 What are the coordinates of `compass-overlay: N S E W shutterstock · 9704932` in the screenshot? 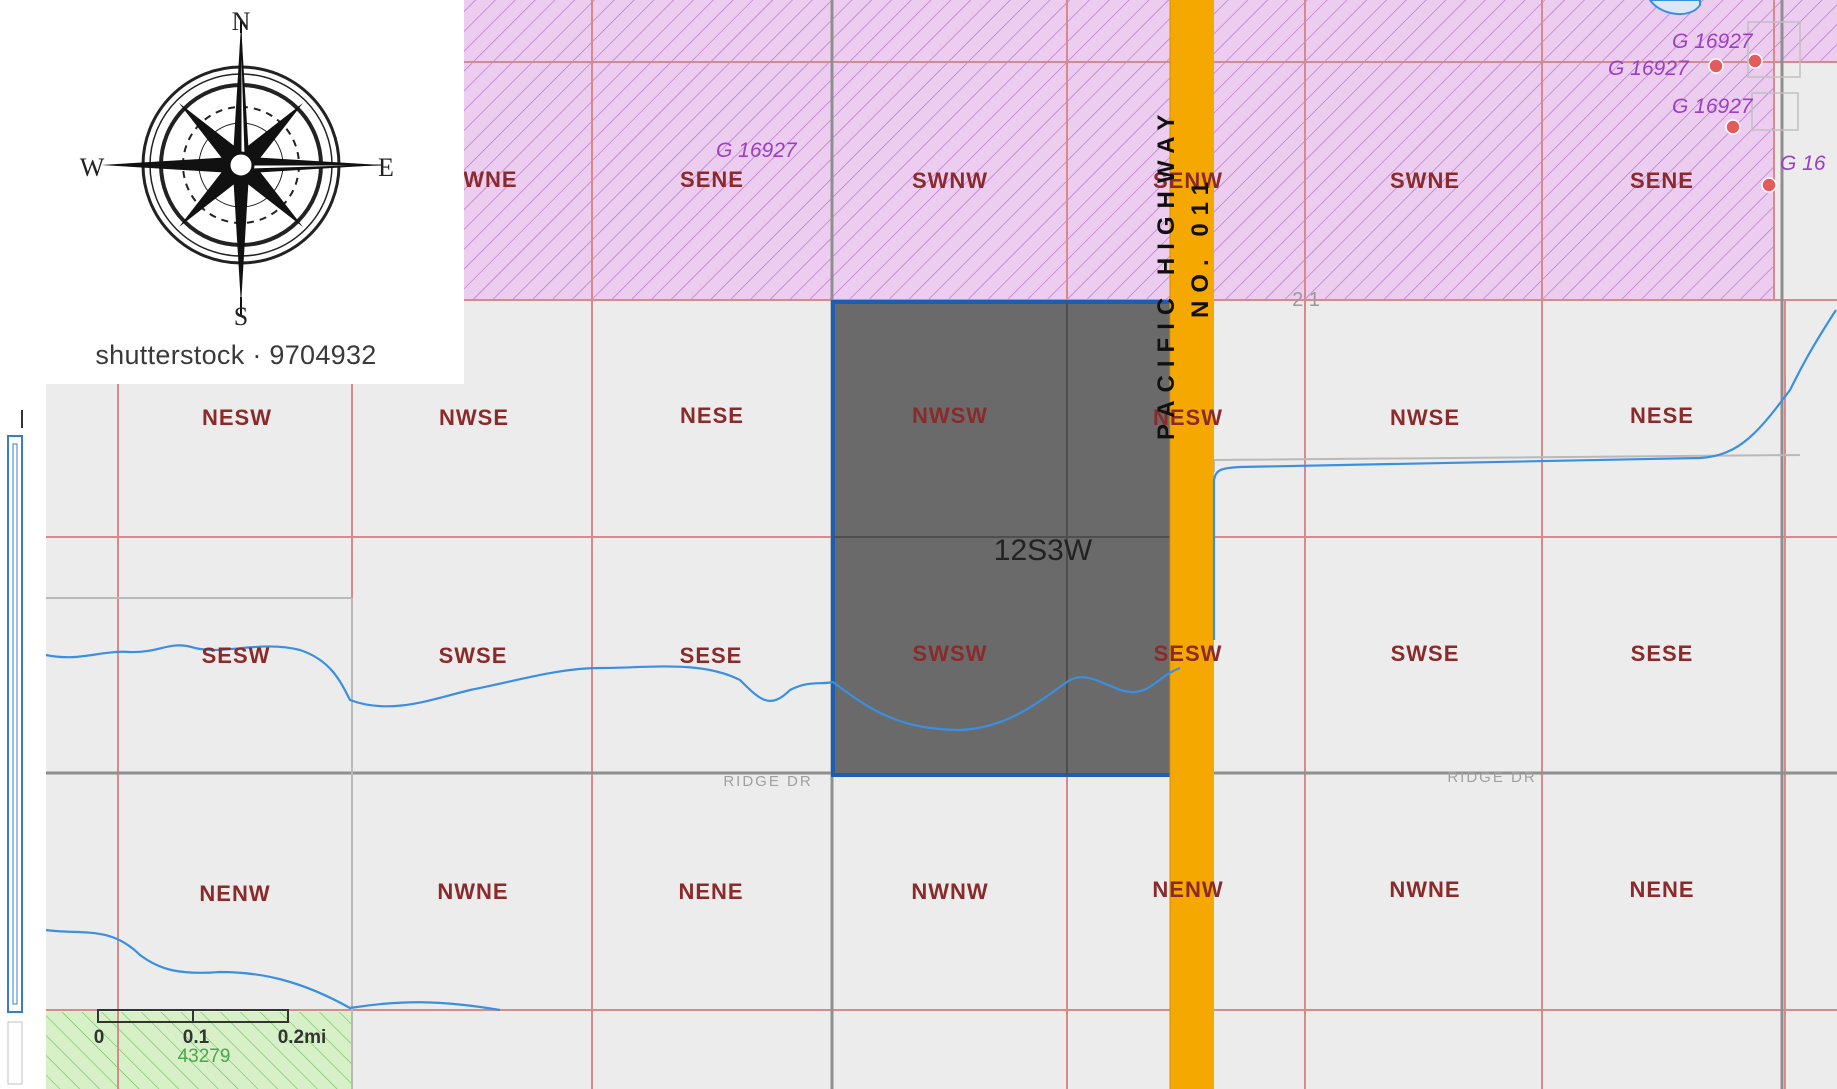 It's located at (232, 192).